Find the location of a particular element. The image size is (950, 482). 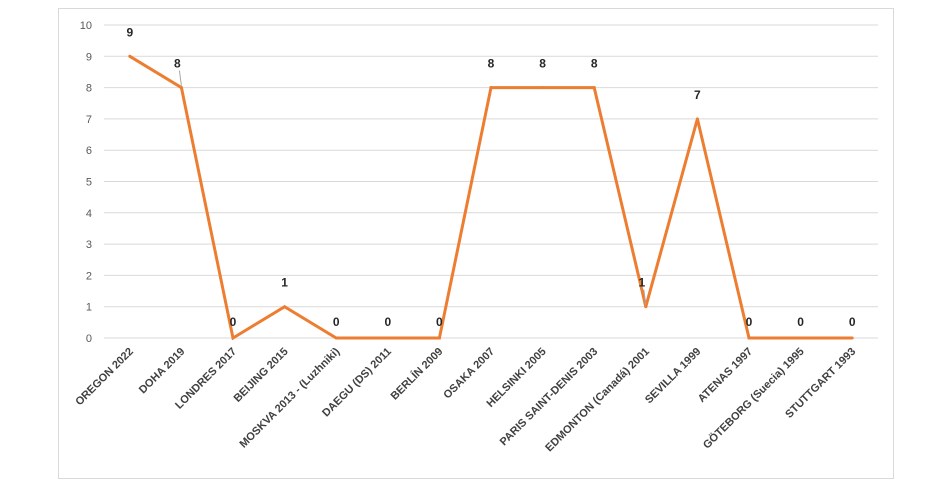

y-tick-label: 8 is located at coordinates (89, 89).